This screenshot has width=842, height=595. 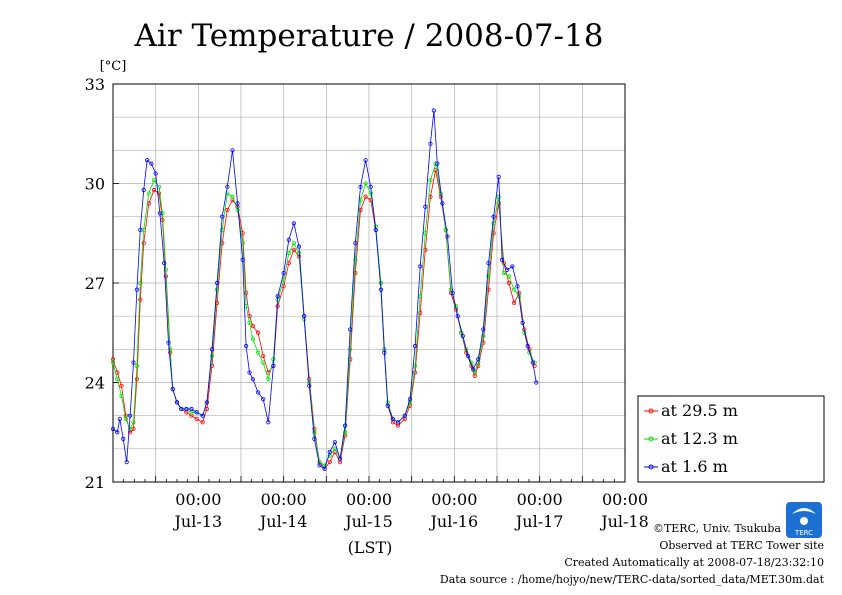 I want to click on logo-wave-icon, so click(x=804, y=511).